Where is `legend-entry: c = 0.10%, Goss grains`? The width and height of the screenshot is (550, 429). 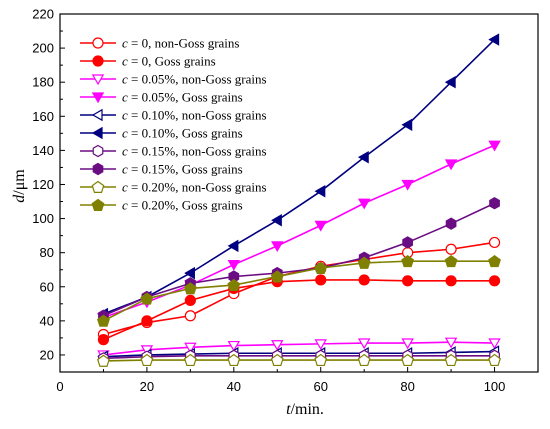 legend-entry: c = 0.10%, Goss grains is located at coordinates (161, 133).